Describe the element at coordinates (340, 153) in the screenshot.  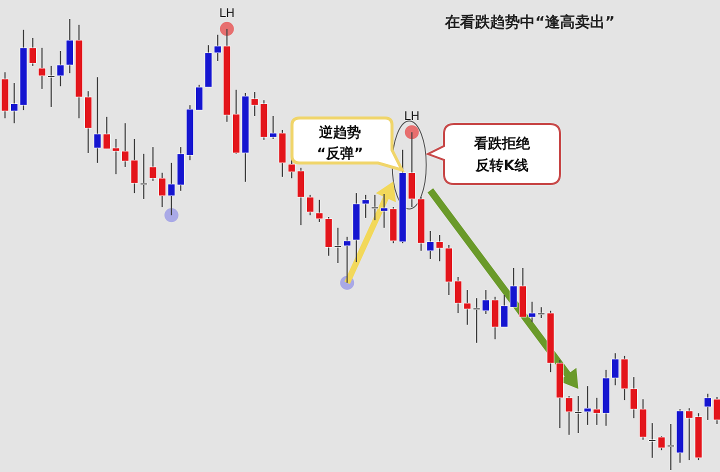
I see `annotation: “反弹”` at that location.